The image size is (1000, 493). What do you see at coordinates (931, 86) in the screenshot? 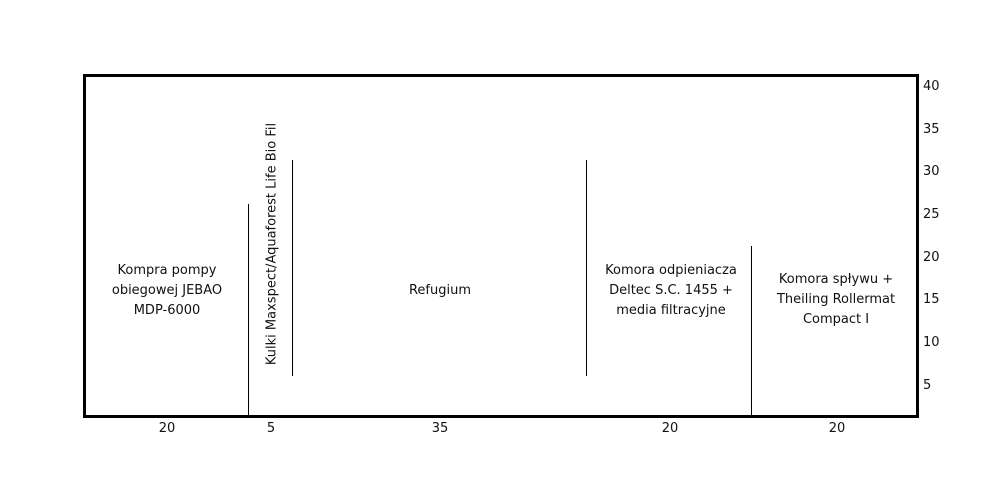
I see `scale-tick: 40` at bounding box center [931, 86].